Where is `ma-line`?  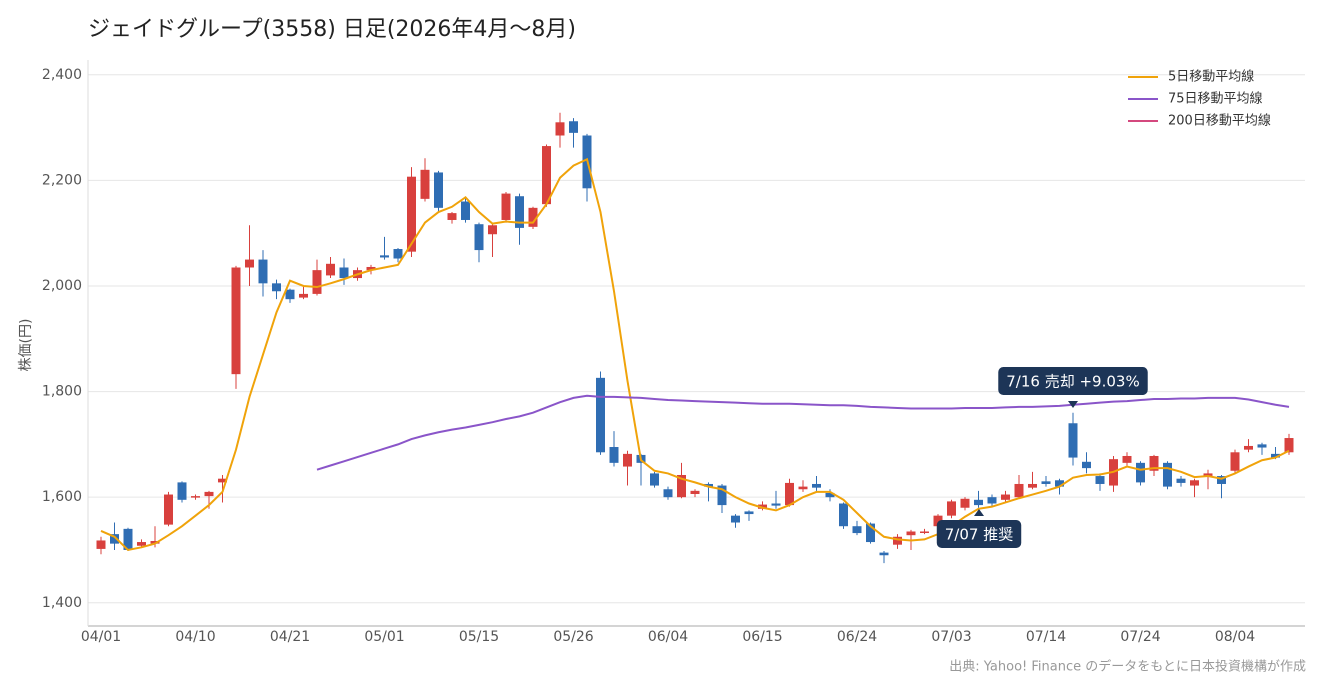 ma-line is located at coordinates (803, 432).